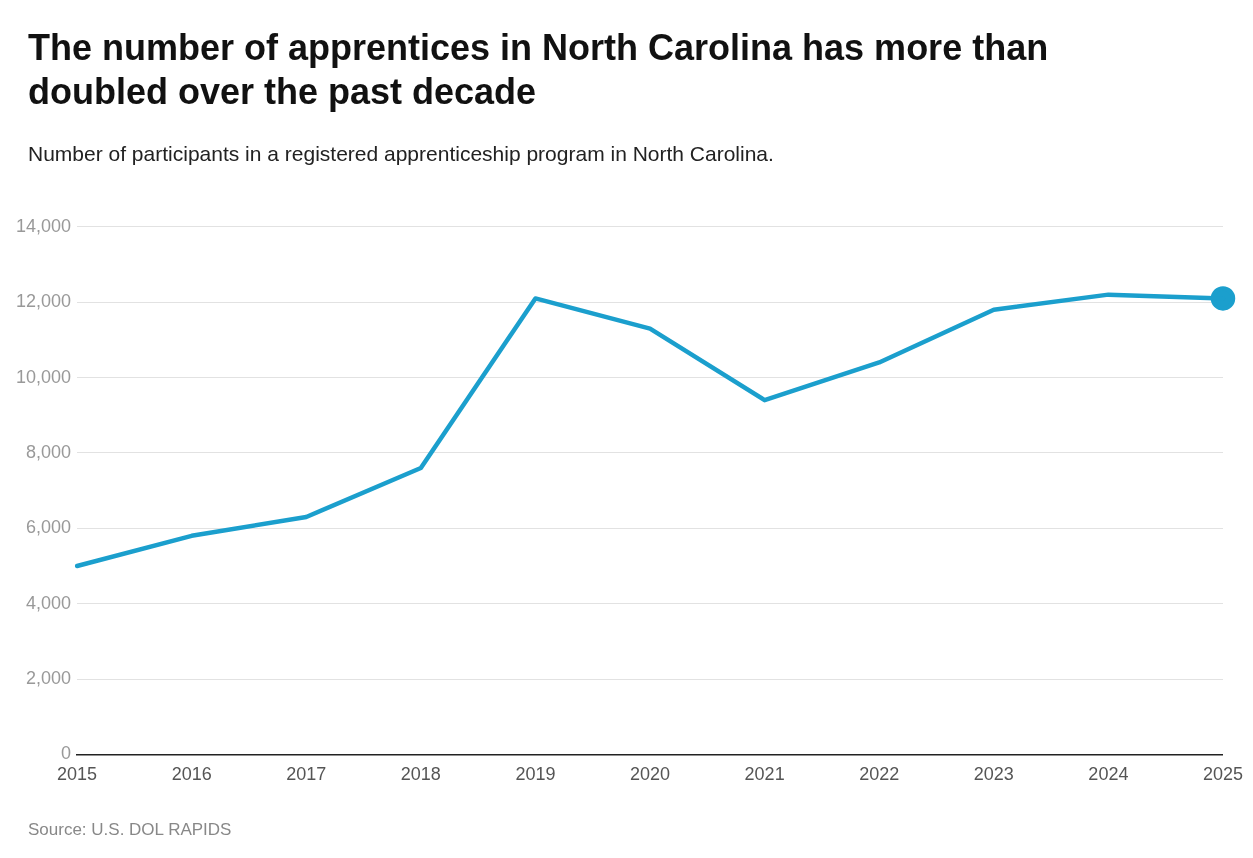 This screenshot has width=1253, height=858. I want to click on source-note: Source: U.S. DOL RAPIDS, so click(130, 830).